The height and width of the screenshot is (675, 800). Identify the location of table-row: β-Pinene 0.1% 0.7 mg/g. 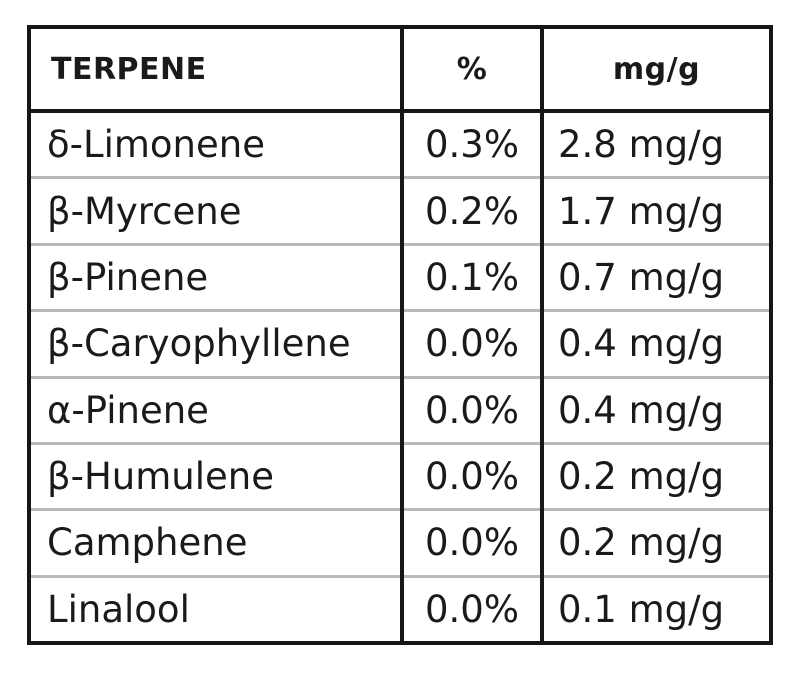
(400, 276).